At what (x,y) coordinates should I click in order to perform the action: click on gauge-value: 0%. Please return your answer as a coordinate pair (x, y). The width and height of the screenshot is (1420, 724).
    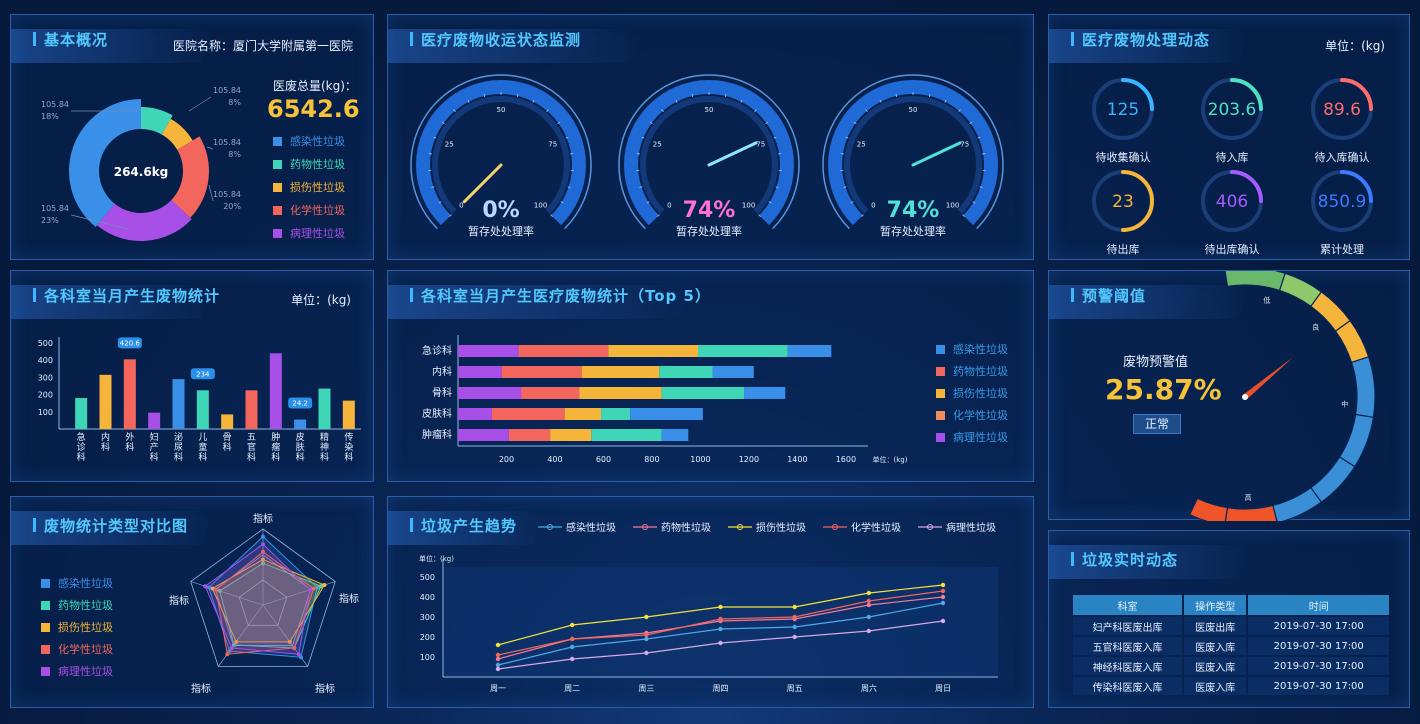
    Looking at the image, I should click on (500, 210).